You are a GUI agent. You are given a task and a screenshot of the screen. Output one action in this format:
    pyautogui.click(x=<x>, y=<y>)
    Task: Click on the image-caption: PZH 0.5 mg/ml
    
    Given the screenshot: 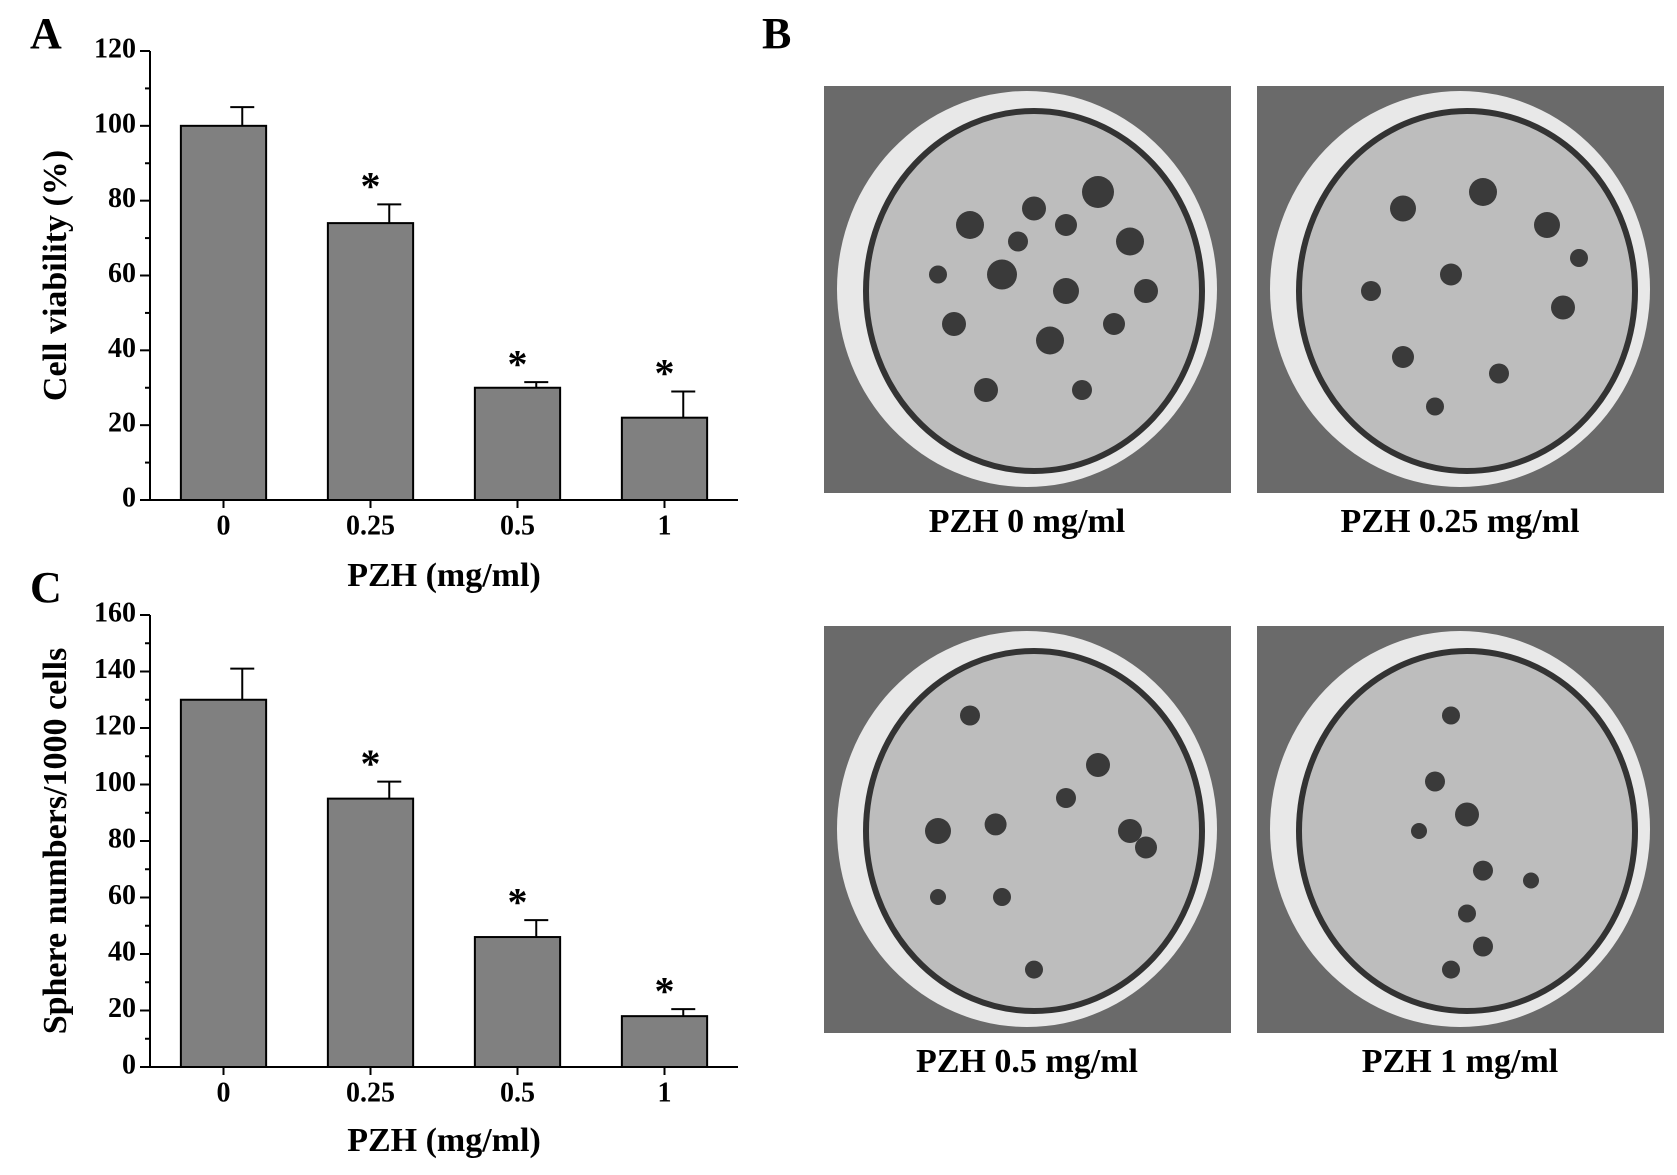 What is the action you would take?
    pyautogui.click(x=1027, y=1061)
    